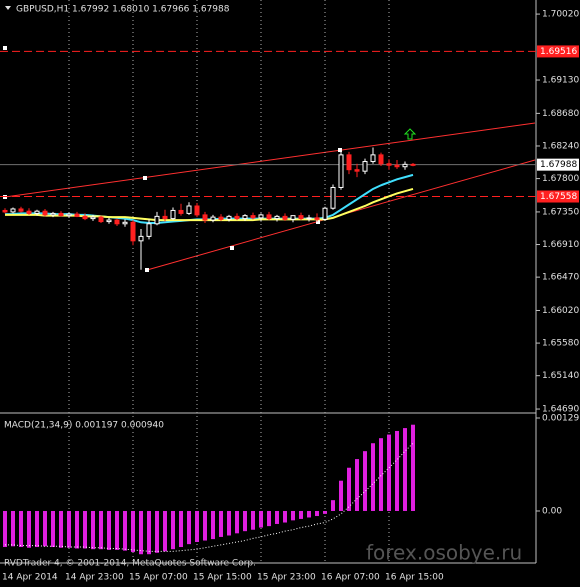  What do you see at coordinates (8, 8) in the screenshot?
I see `menu-icon` at bounding box center [8, 8].